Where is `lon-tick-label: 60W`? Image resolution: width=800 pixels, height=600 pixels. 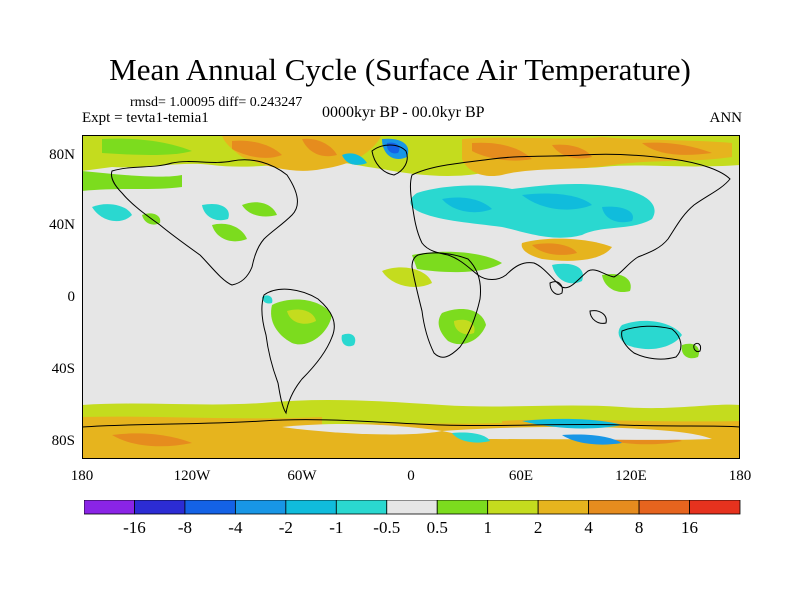 lon-tick-label: 60W is located at coordinates (302, 476).